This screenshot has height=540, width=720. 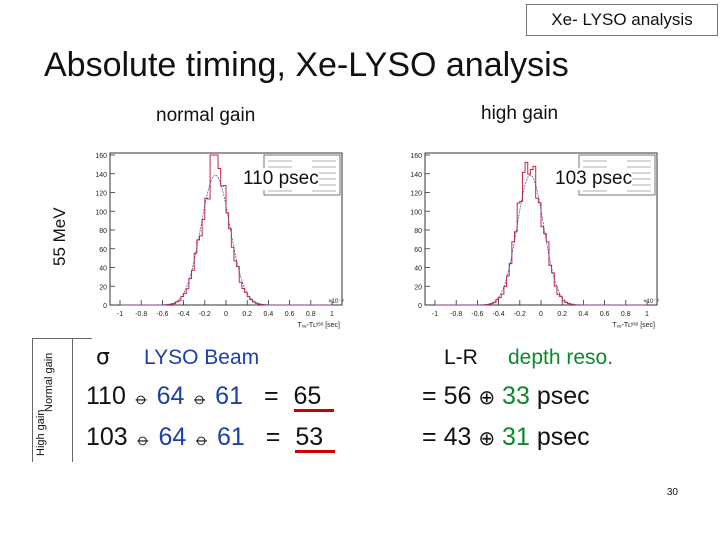 I want to click on row-label-55mev: 55 MeV, so click(x=59, y=236).